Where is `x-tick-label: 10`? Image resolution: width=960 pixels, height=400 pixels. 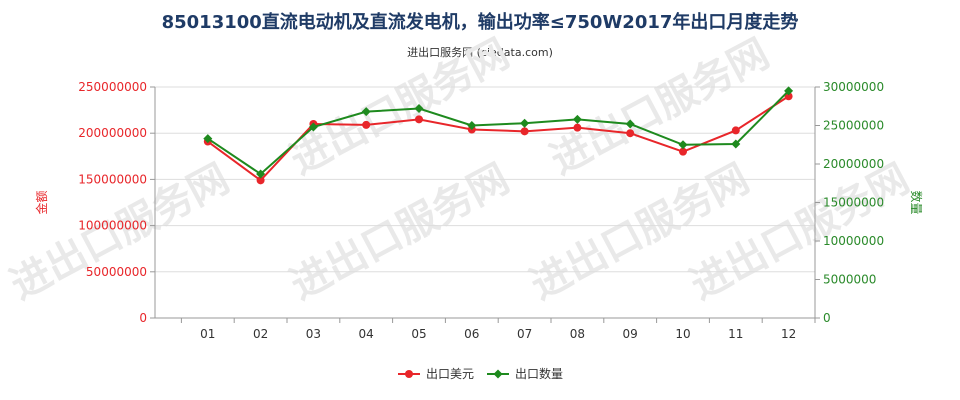 x-tick-label: 10 is located at coordinates (682, 334).